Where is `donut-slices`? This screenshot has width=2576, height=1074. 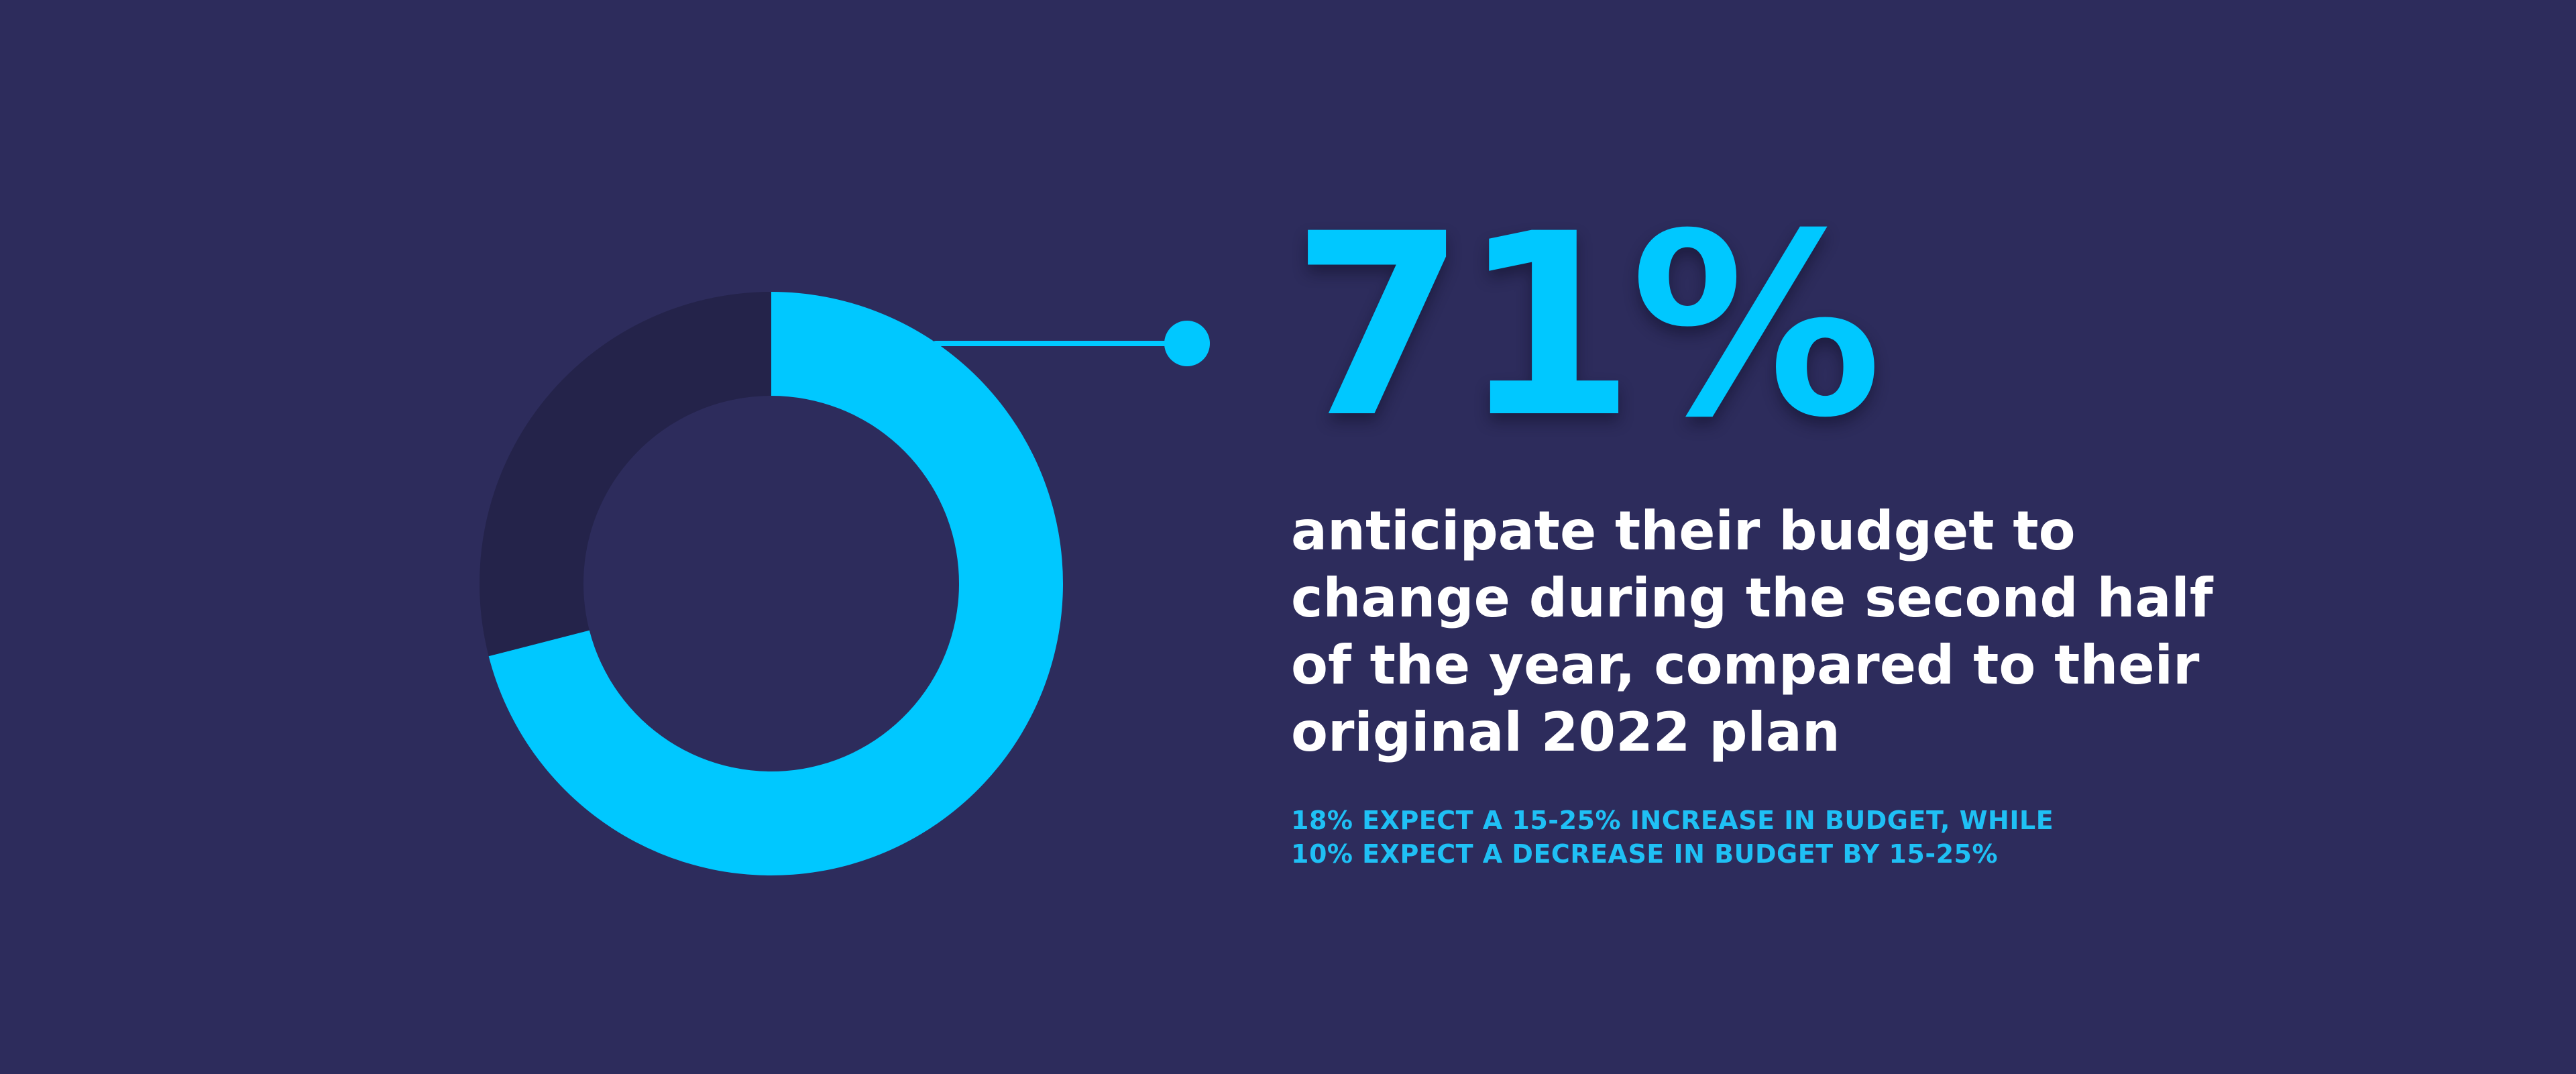
donut-slices is located at coordinates (771, 583).